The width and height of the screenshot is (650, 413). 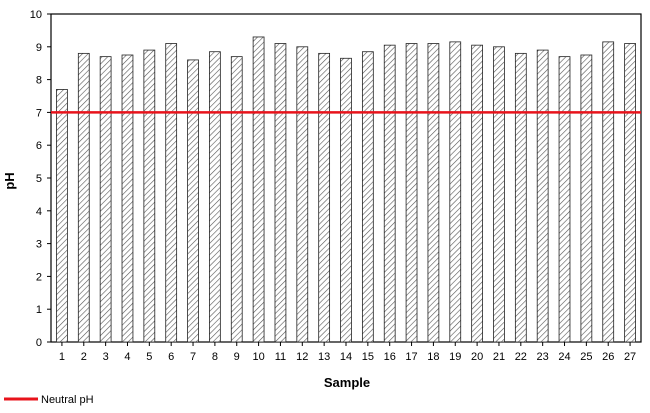 I want to click on y-tick-label: 0, so click(x=39, y=343).